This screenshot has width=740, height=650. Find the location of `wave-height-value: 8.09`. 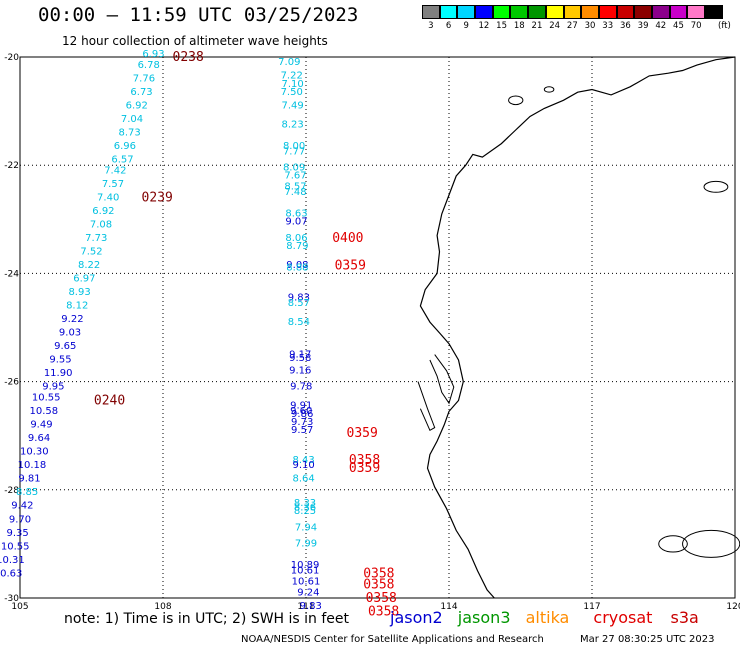

wave-height-value: 8.09 is located at coordinates (294, 168).